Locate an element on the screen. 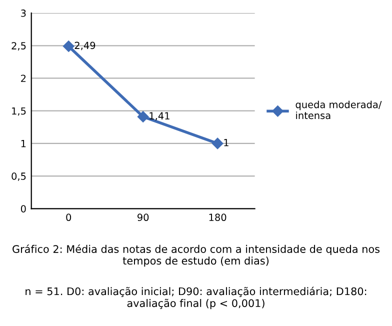 This screenshot has width=392, height=326. text: Gráfico 2: Média das notas de acordo com a intensidade de queda nos tempos de estudo (em dias) is located at coordinates (196, 255).